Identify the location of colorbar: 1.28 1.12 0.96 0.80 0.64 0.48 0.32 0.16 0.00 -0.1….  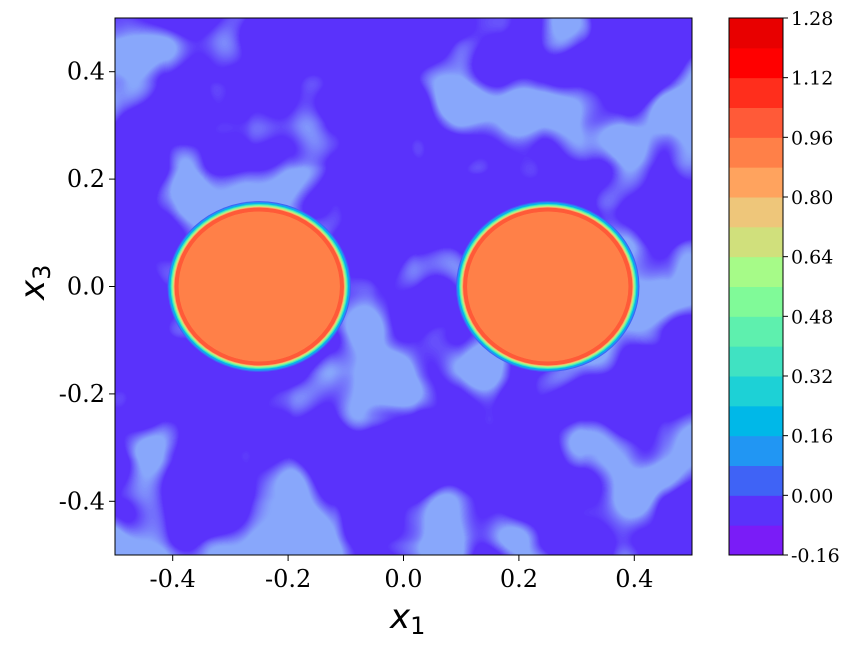
(784, 287).